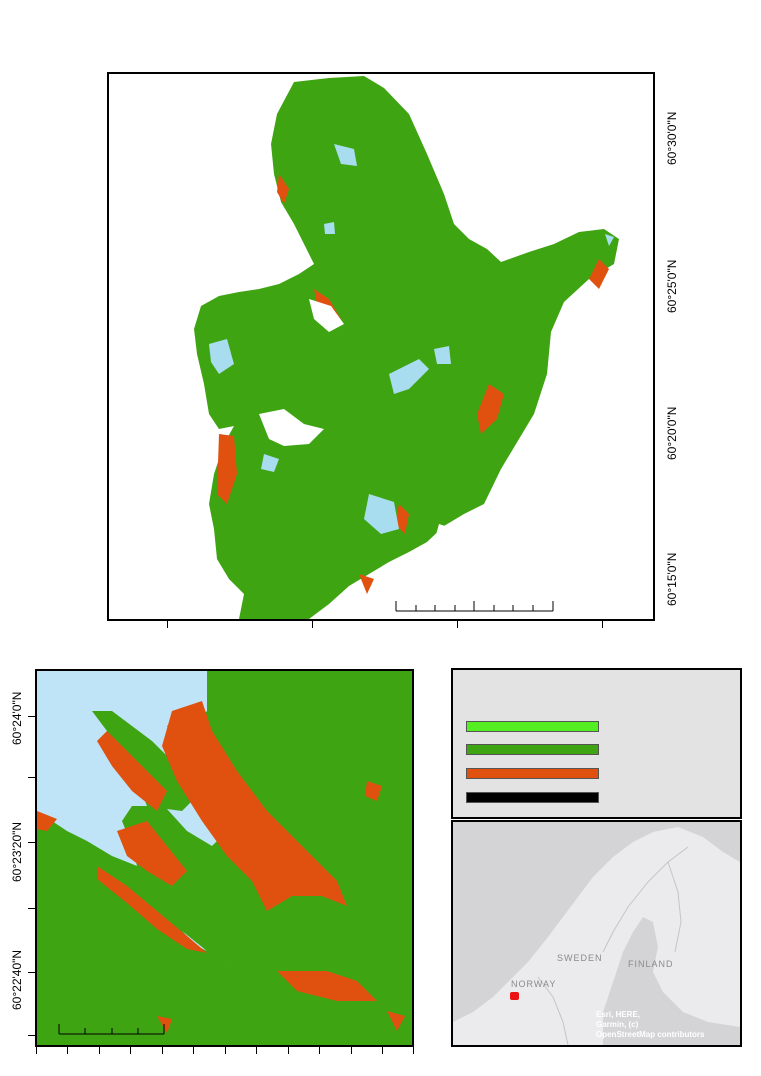 Image resolution: width=761 pixels, height=1076 pixels. I want to click on lat-label: 60°23'20"N, so click(17, 851).